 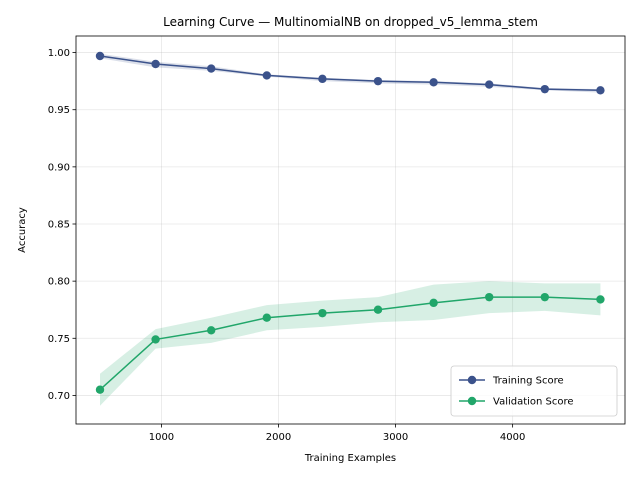 What do you see at coordinates (161, 437) in the screenshot?
I see `x-tick-label: 1000` at bounding box center [161, 437].